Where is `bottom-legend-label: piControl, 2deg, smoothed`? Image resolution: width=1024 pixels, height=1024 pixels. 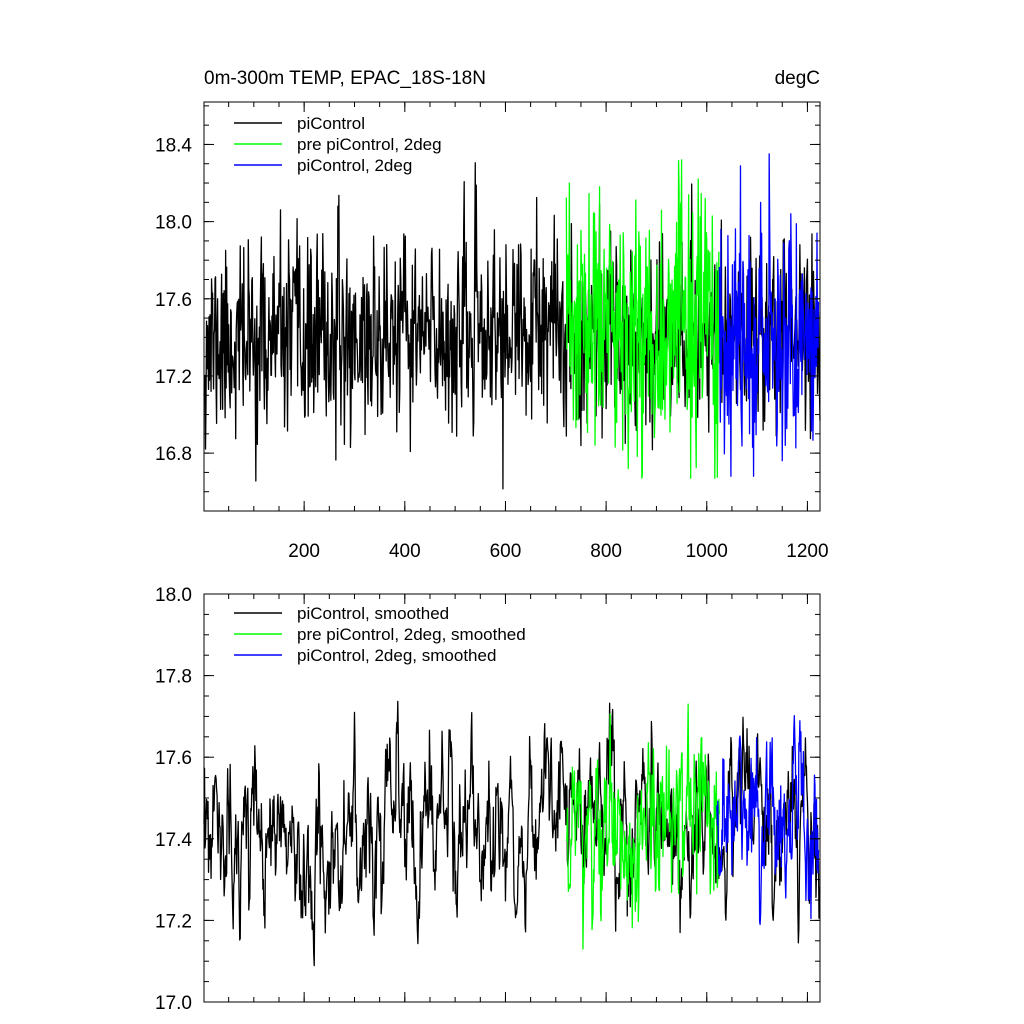 bottom-legend-label: piControl, 2deg, smoothed is located at coordinates (396, 655).